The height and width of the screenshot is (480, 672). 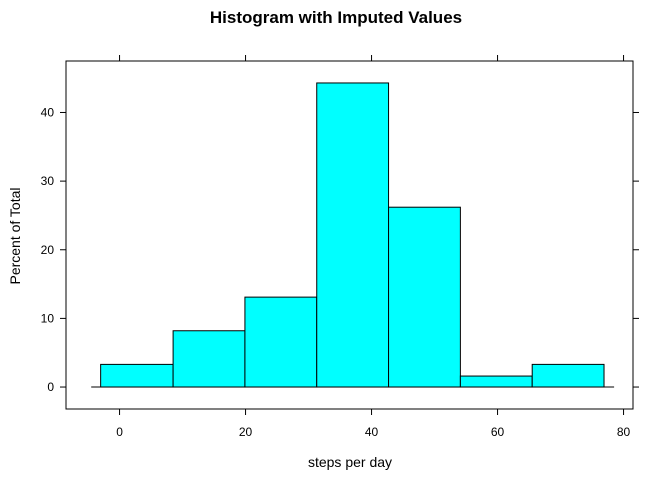 What do you see at coordinates (350, 462) in the screenshot?
I see `x-axis-label: steps per day` at bounding box center [350, 462].